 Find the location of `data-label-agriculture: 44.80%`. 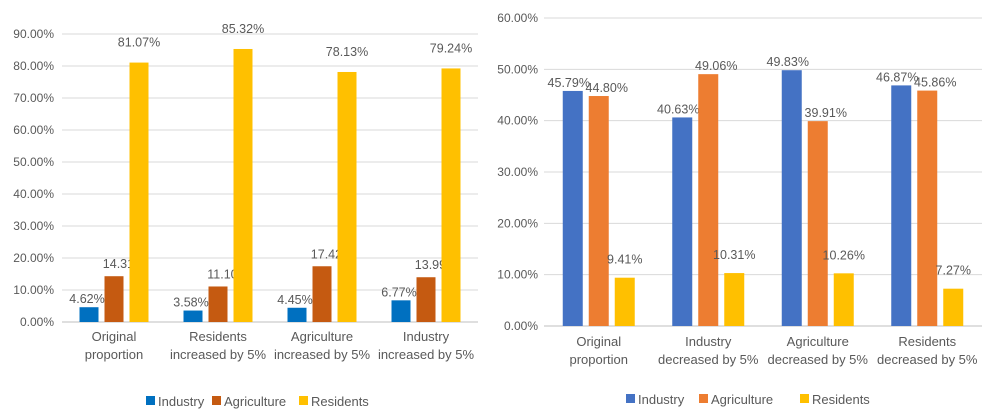

data-label-agriculture: 44.80% is located at coordinates (607, 88).